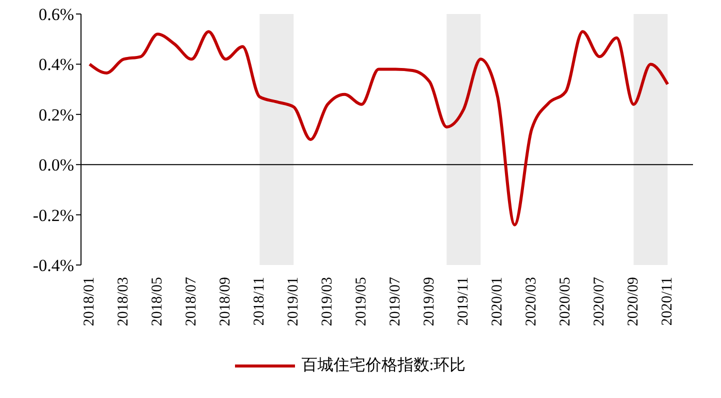  What do you see at coordinates (362, 301) in the screenshot?
I see `x-tick-label: 2019/05` at bounding box center [362, 301].